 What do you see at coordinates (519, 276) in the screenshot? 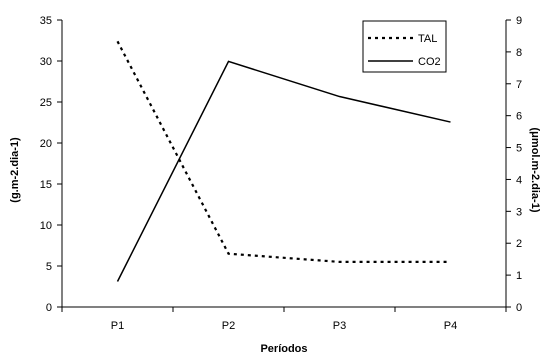
I see `y-right-tick-label: 1` at bounding box center [519, 276].